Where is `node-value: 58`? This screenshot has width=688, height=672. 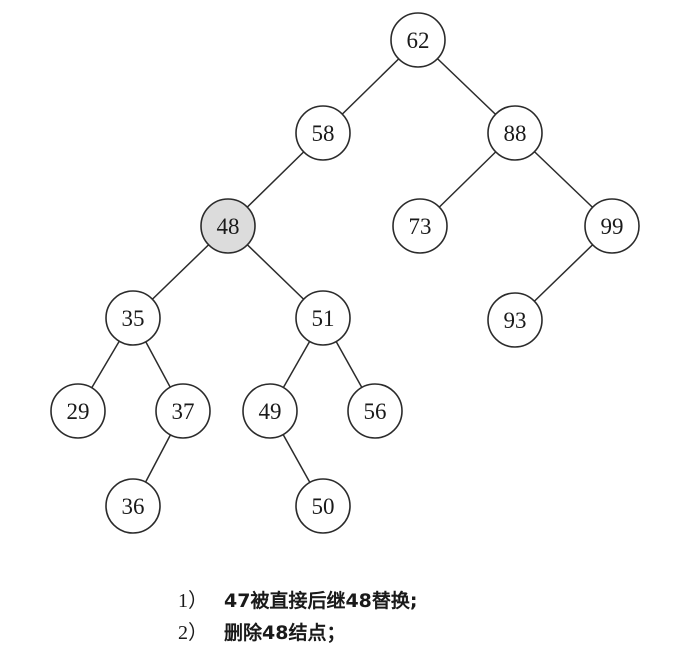
node-value: 58 is located at coordinates (323, 133).